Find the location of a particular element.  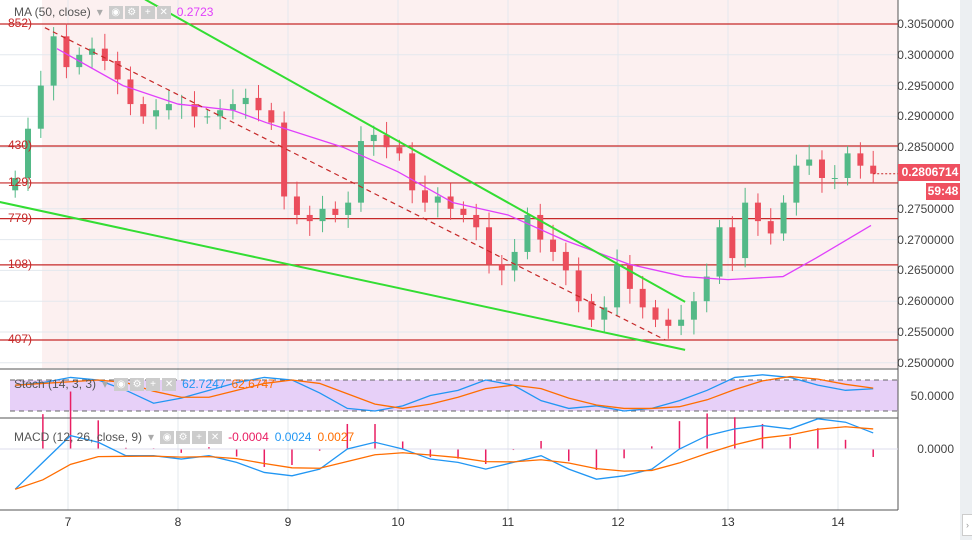

time-tick-label: 13 is located at coordinates (728, 522).